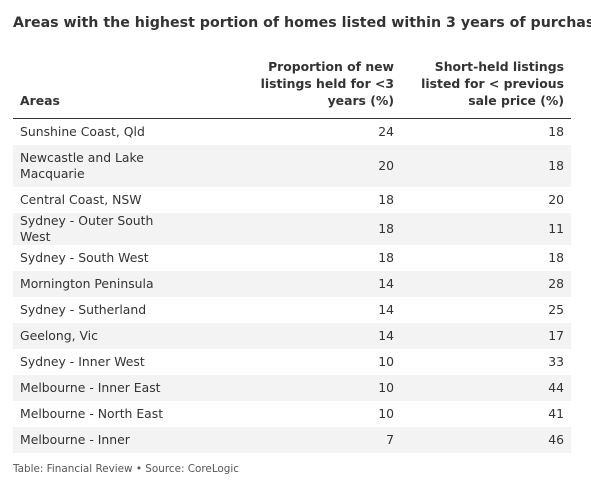  I want to click on cell-below-price: 25, so click(486, 310).